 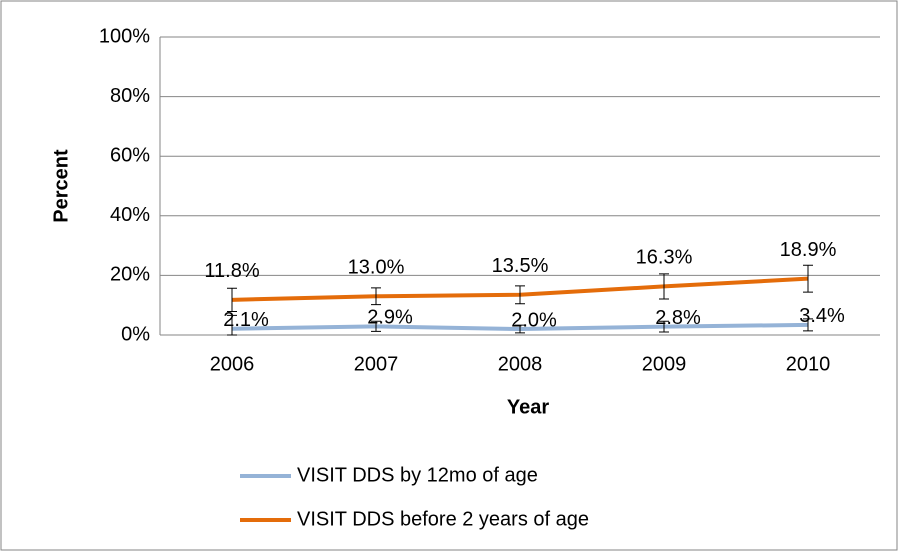 What do you see at coordinates (664, 364) in the screenshot?
I see `x-tick-label: 2009` at bounding box center [664, 364].